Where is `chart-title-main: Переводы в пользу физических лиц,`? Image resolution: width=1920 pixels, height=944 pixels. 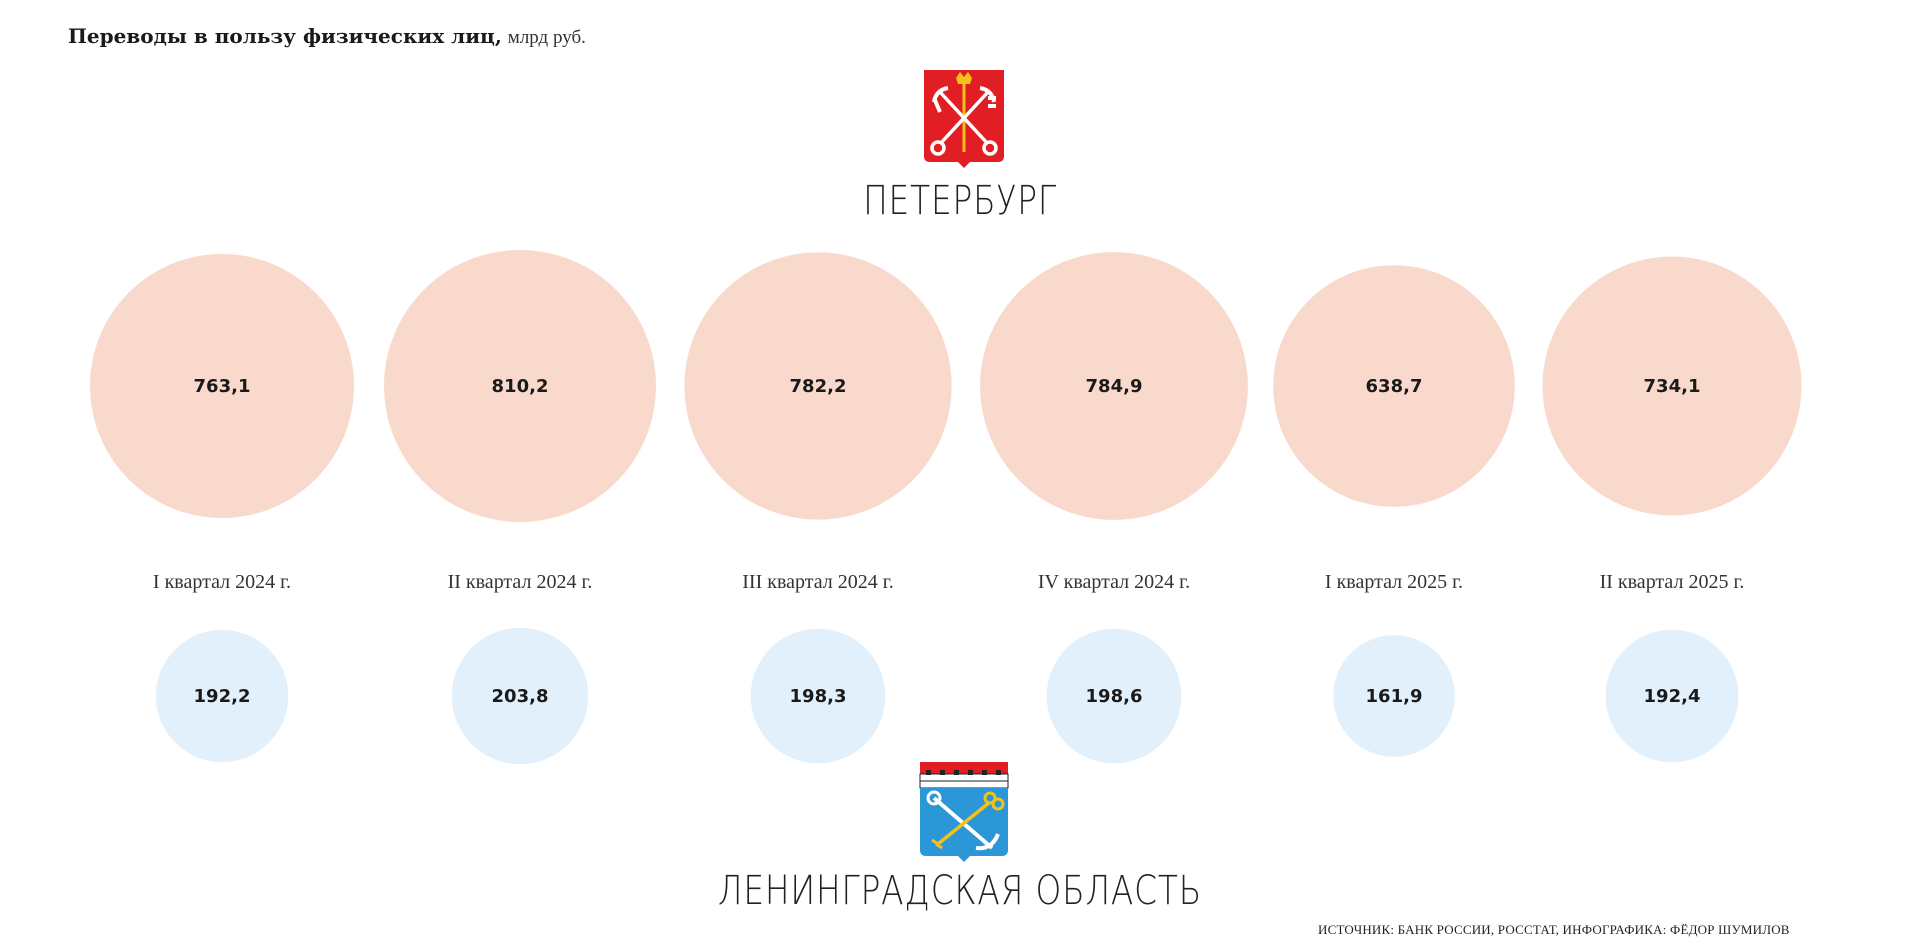
chart-title-main: Переводы в пользу физических лиц, is located at coordinates (285, 36).